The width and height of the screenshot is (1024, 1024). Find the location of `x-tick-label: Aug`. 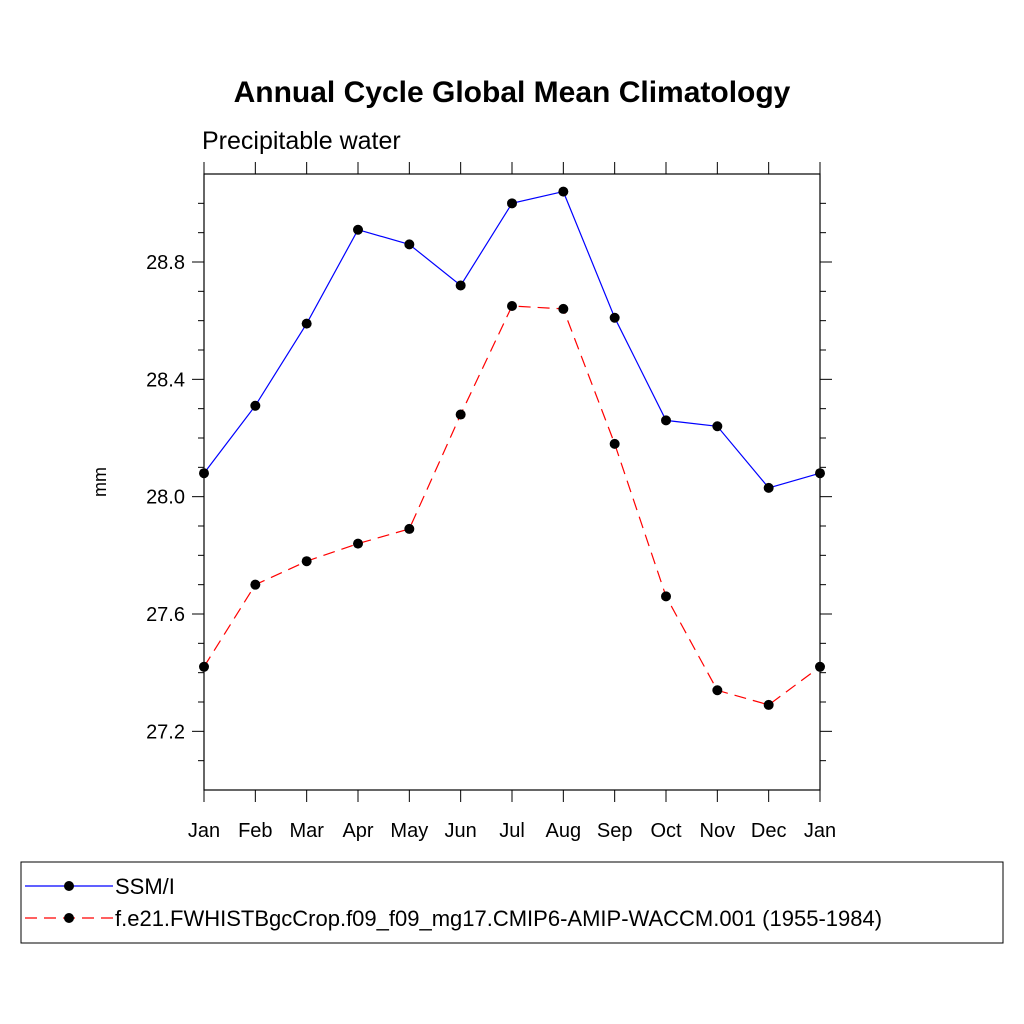

x-tick-label: Aug is located at coordinates (564, 831).